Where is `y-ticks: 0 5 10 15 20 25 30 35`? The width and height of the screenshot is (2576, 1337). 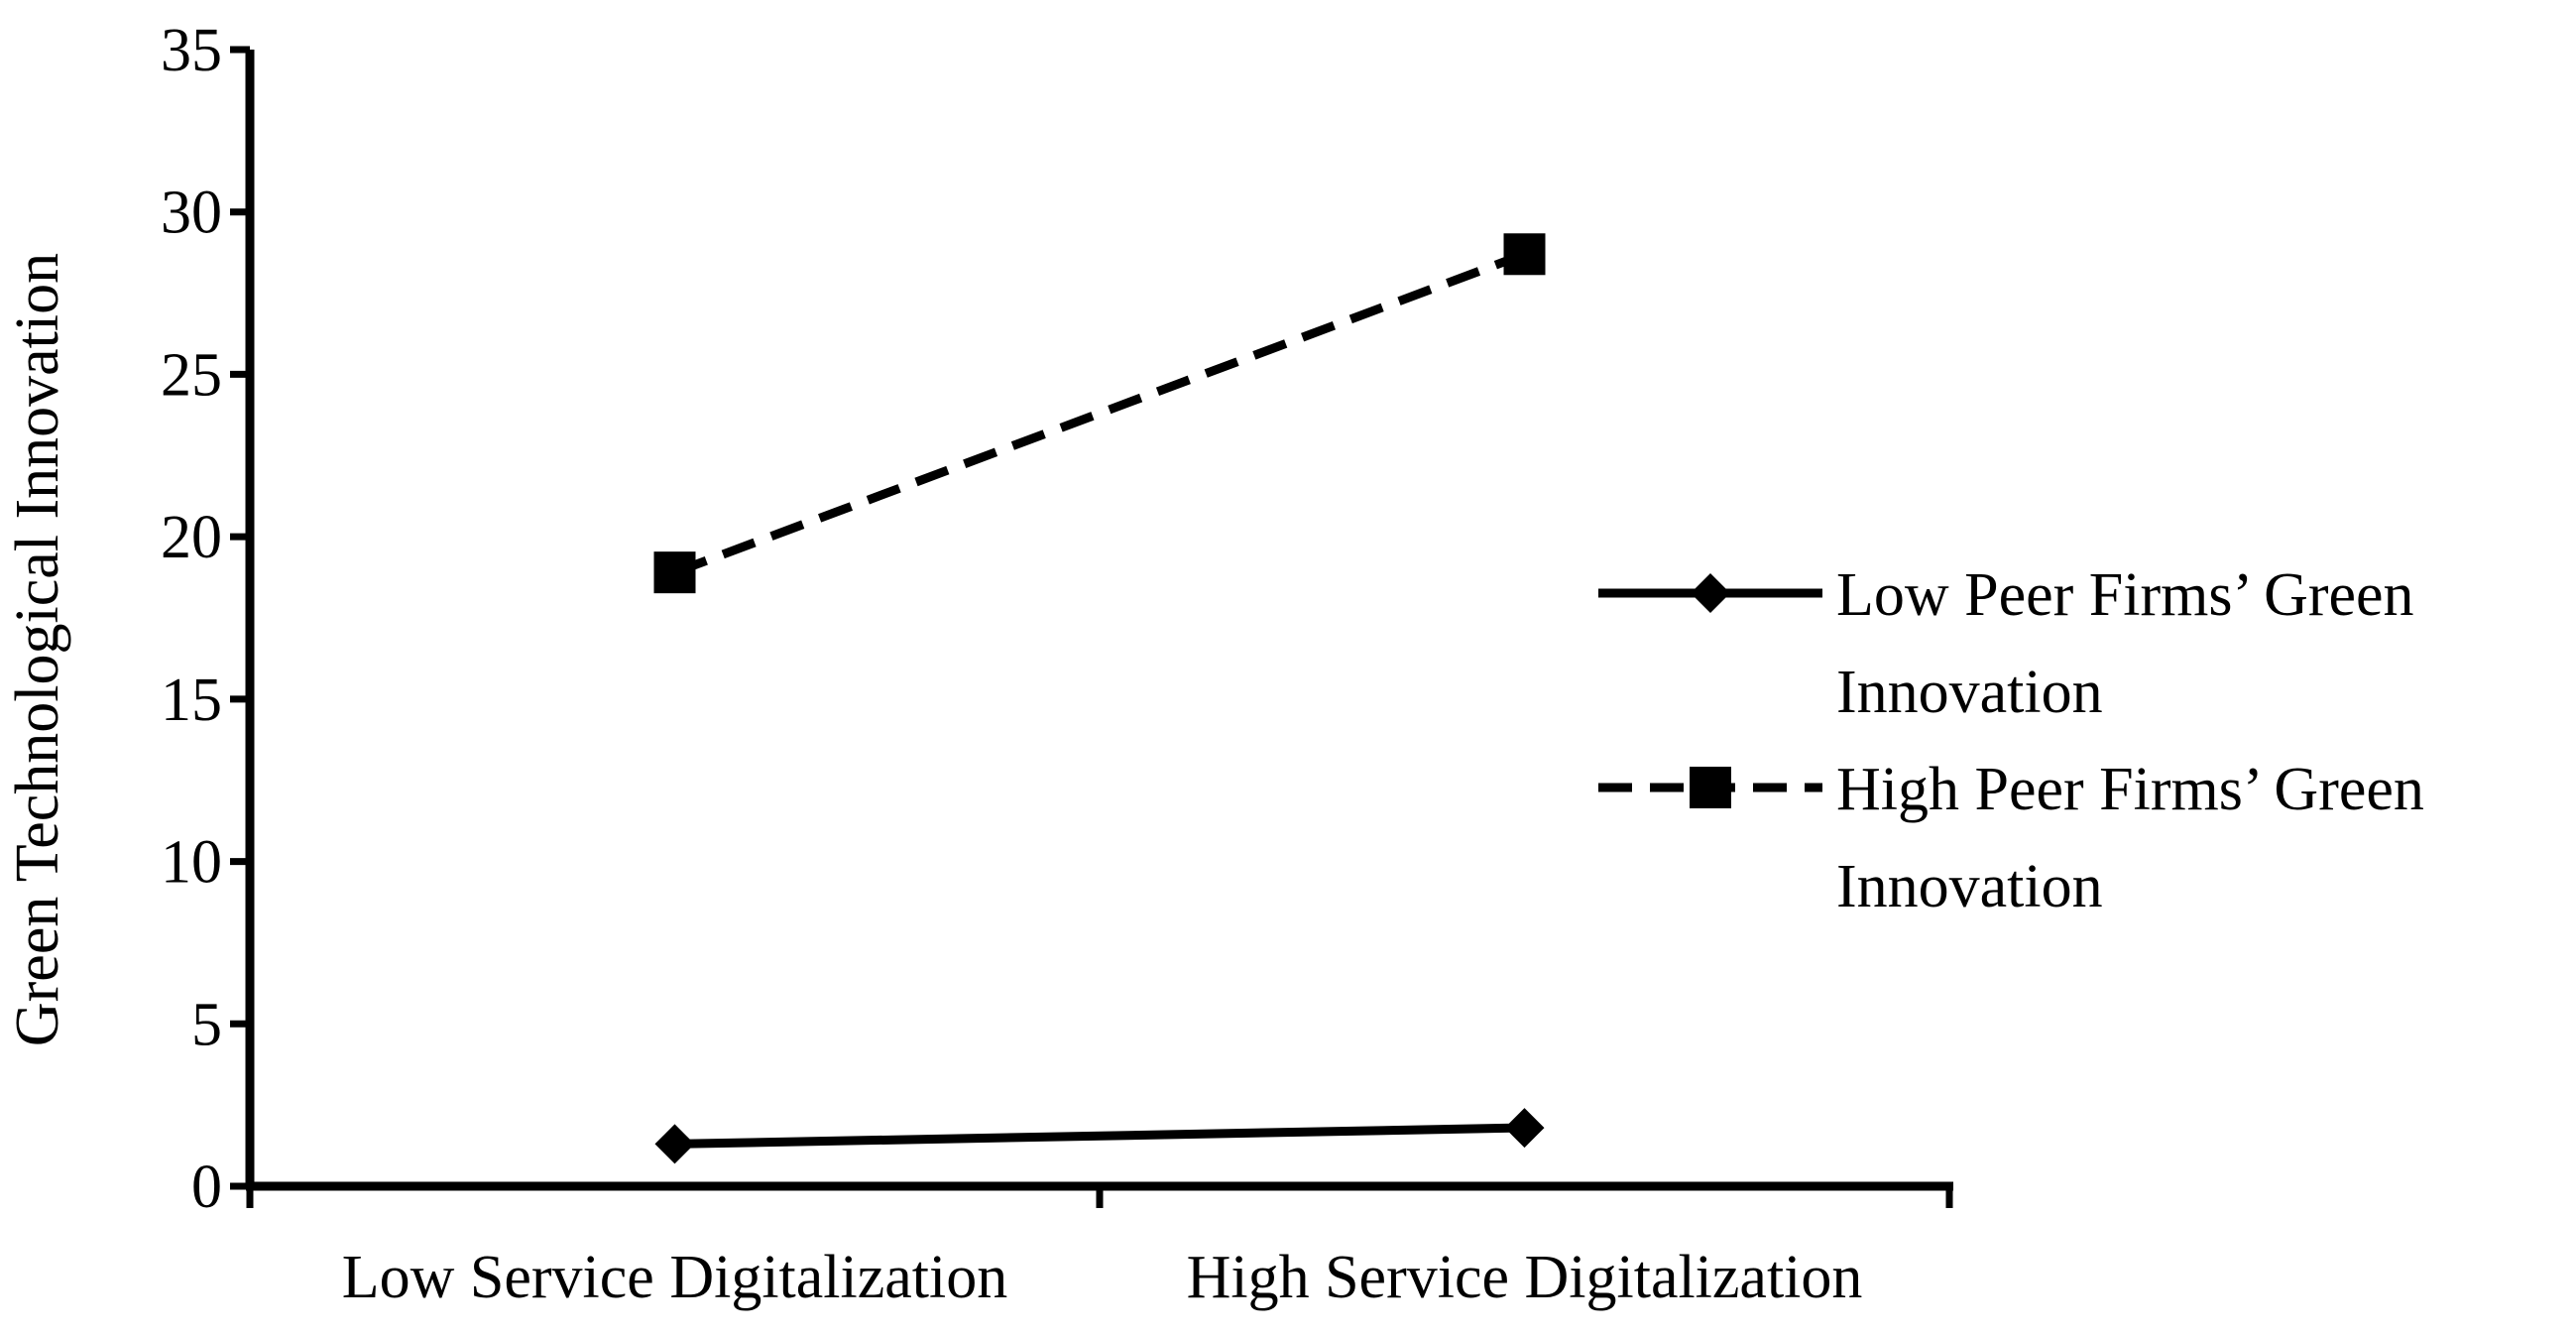
y-ticks: 0 5 10 15 20 25 30 35 is located at coordinates (205, 619).